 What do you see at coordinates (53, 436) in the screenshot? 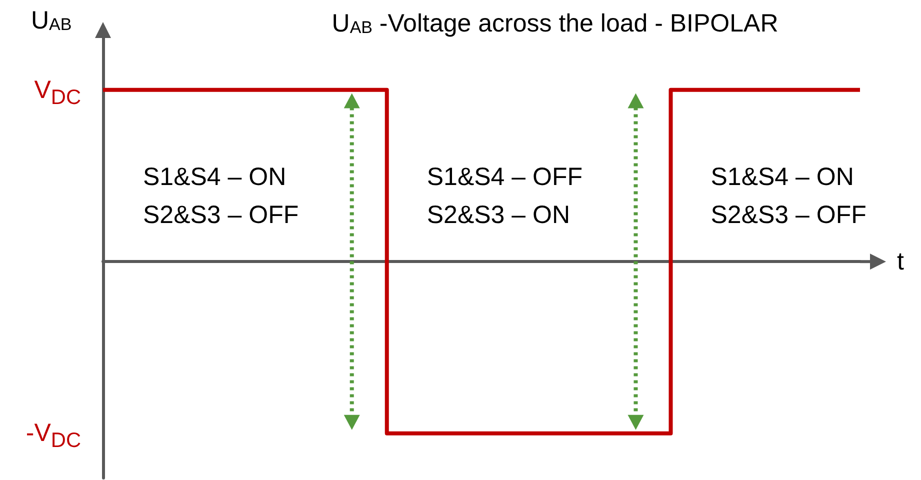
I see `text: -V$_{DC}$` at bounding box center [53, 436].